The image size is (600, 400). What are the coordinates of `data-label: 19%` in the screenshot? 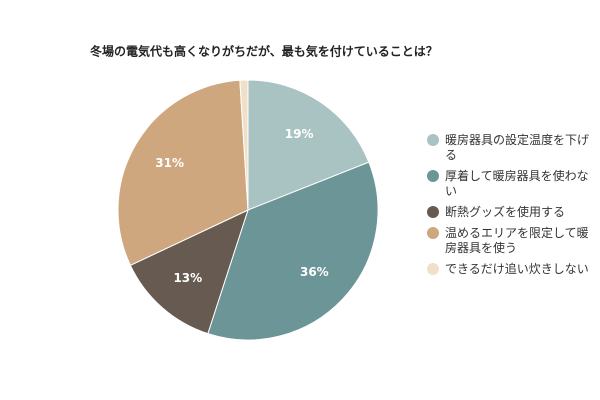 It's located at (299, 134).